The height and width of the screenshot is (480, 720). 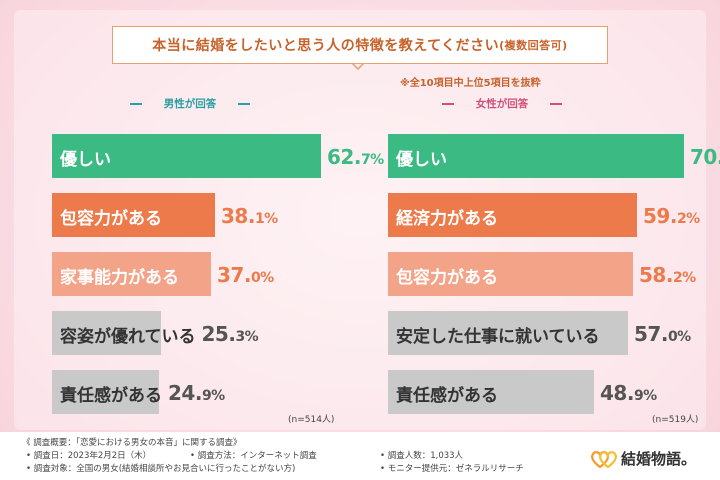 I want to click on footer-target: • 調査対象：全国の男女(結婚相談所やお見合いに行ったことがない方), so click(x=161, y=469).